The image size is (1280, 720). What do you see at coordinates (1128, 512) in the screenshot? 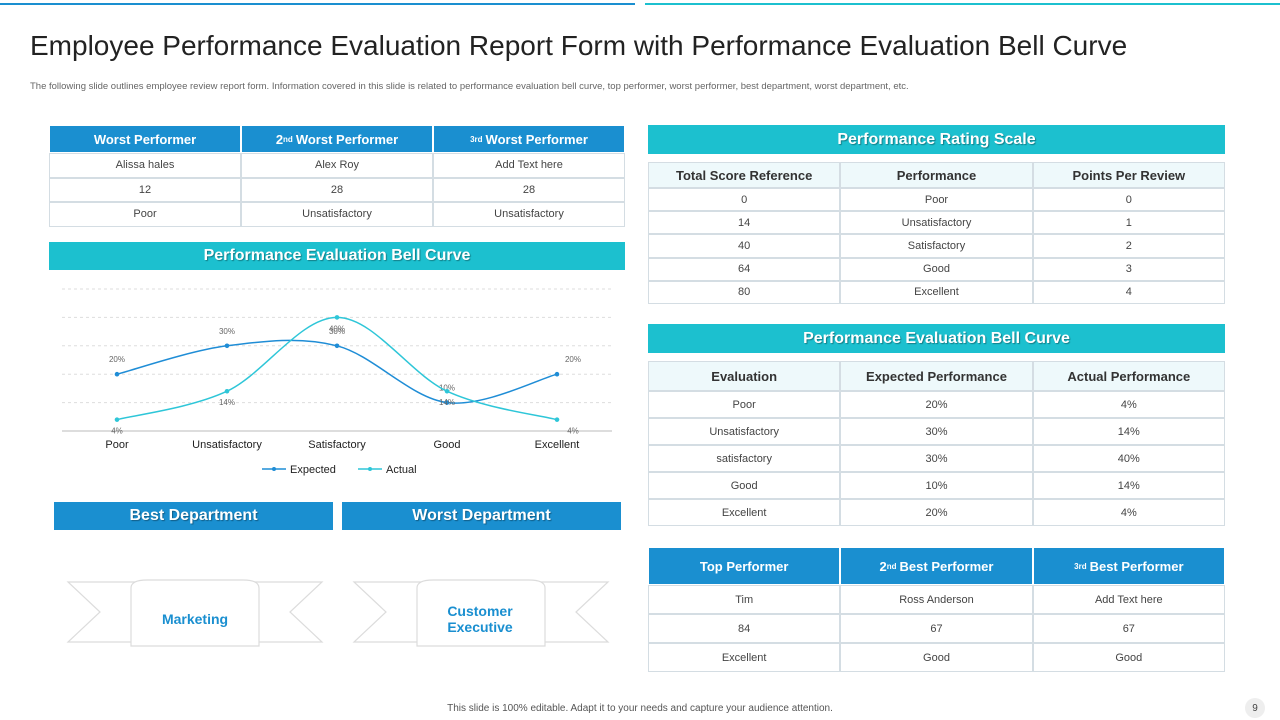
I see `table-cell: 4%` at bounding box center [1128, 512].